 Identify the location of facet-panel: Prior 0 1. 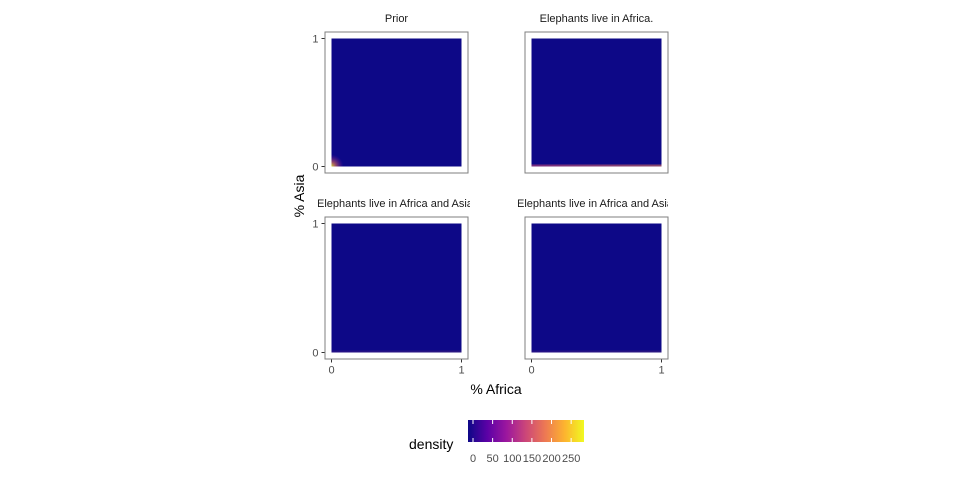
(390, 93).